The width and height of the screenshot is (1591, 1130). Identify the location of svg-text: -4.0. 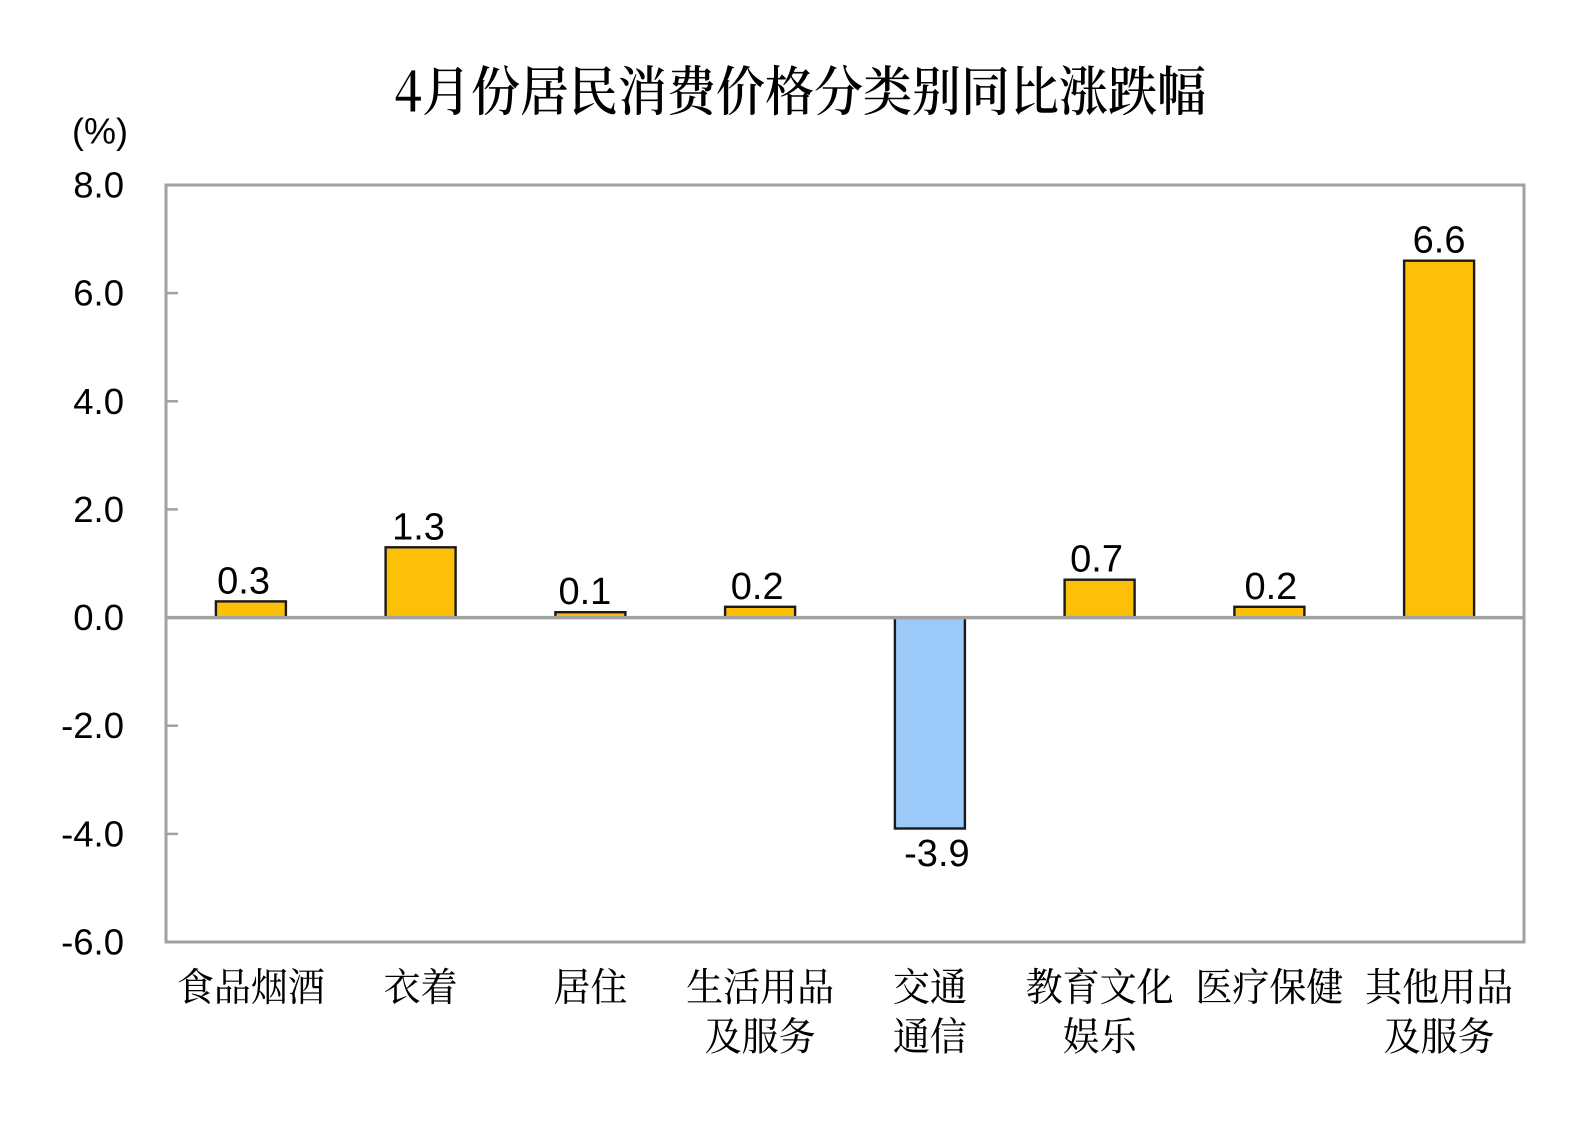
(92, 833).